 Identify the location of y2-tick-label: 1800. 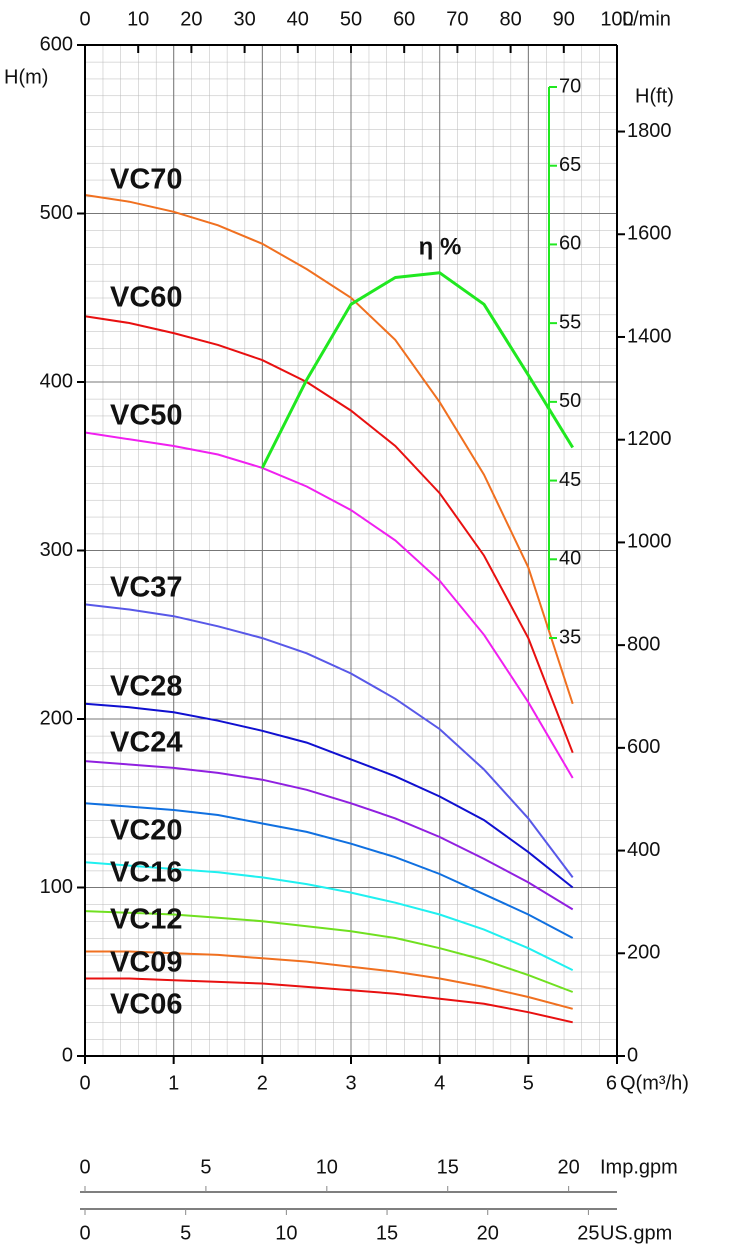
(649, 131).